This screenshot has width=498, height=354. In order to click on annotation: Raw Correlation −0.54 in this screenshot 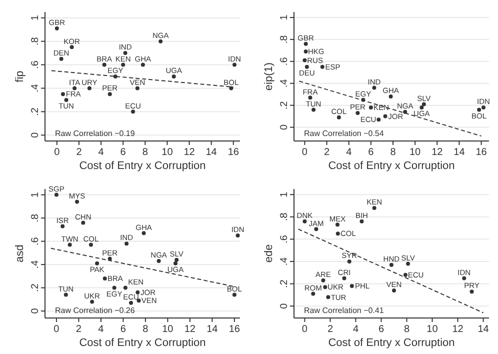, I will do `click(344, 133)`.